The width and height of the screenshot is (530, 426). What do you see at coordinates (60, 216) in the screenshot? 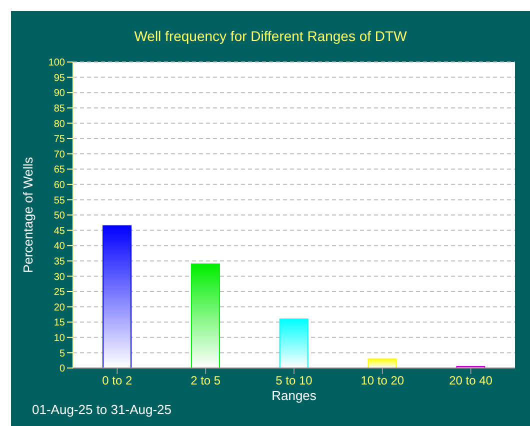
I see `y-tick-label: 50` at bounding box center [60, 216].